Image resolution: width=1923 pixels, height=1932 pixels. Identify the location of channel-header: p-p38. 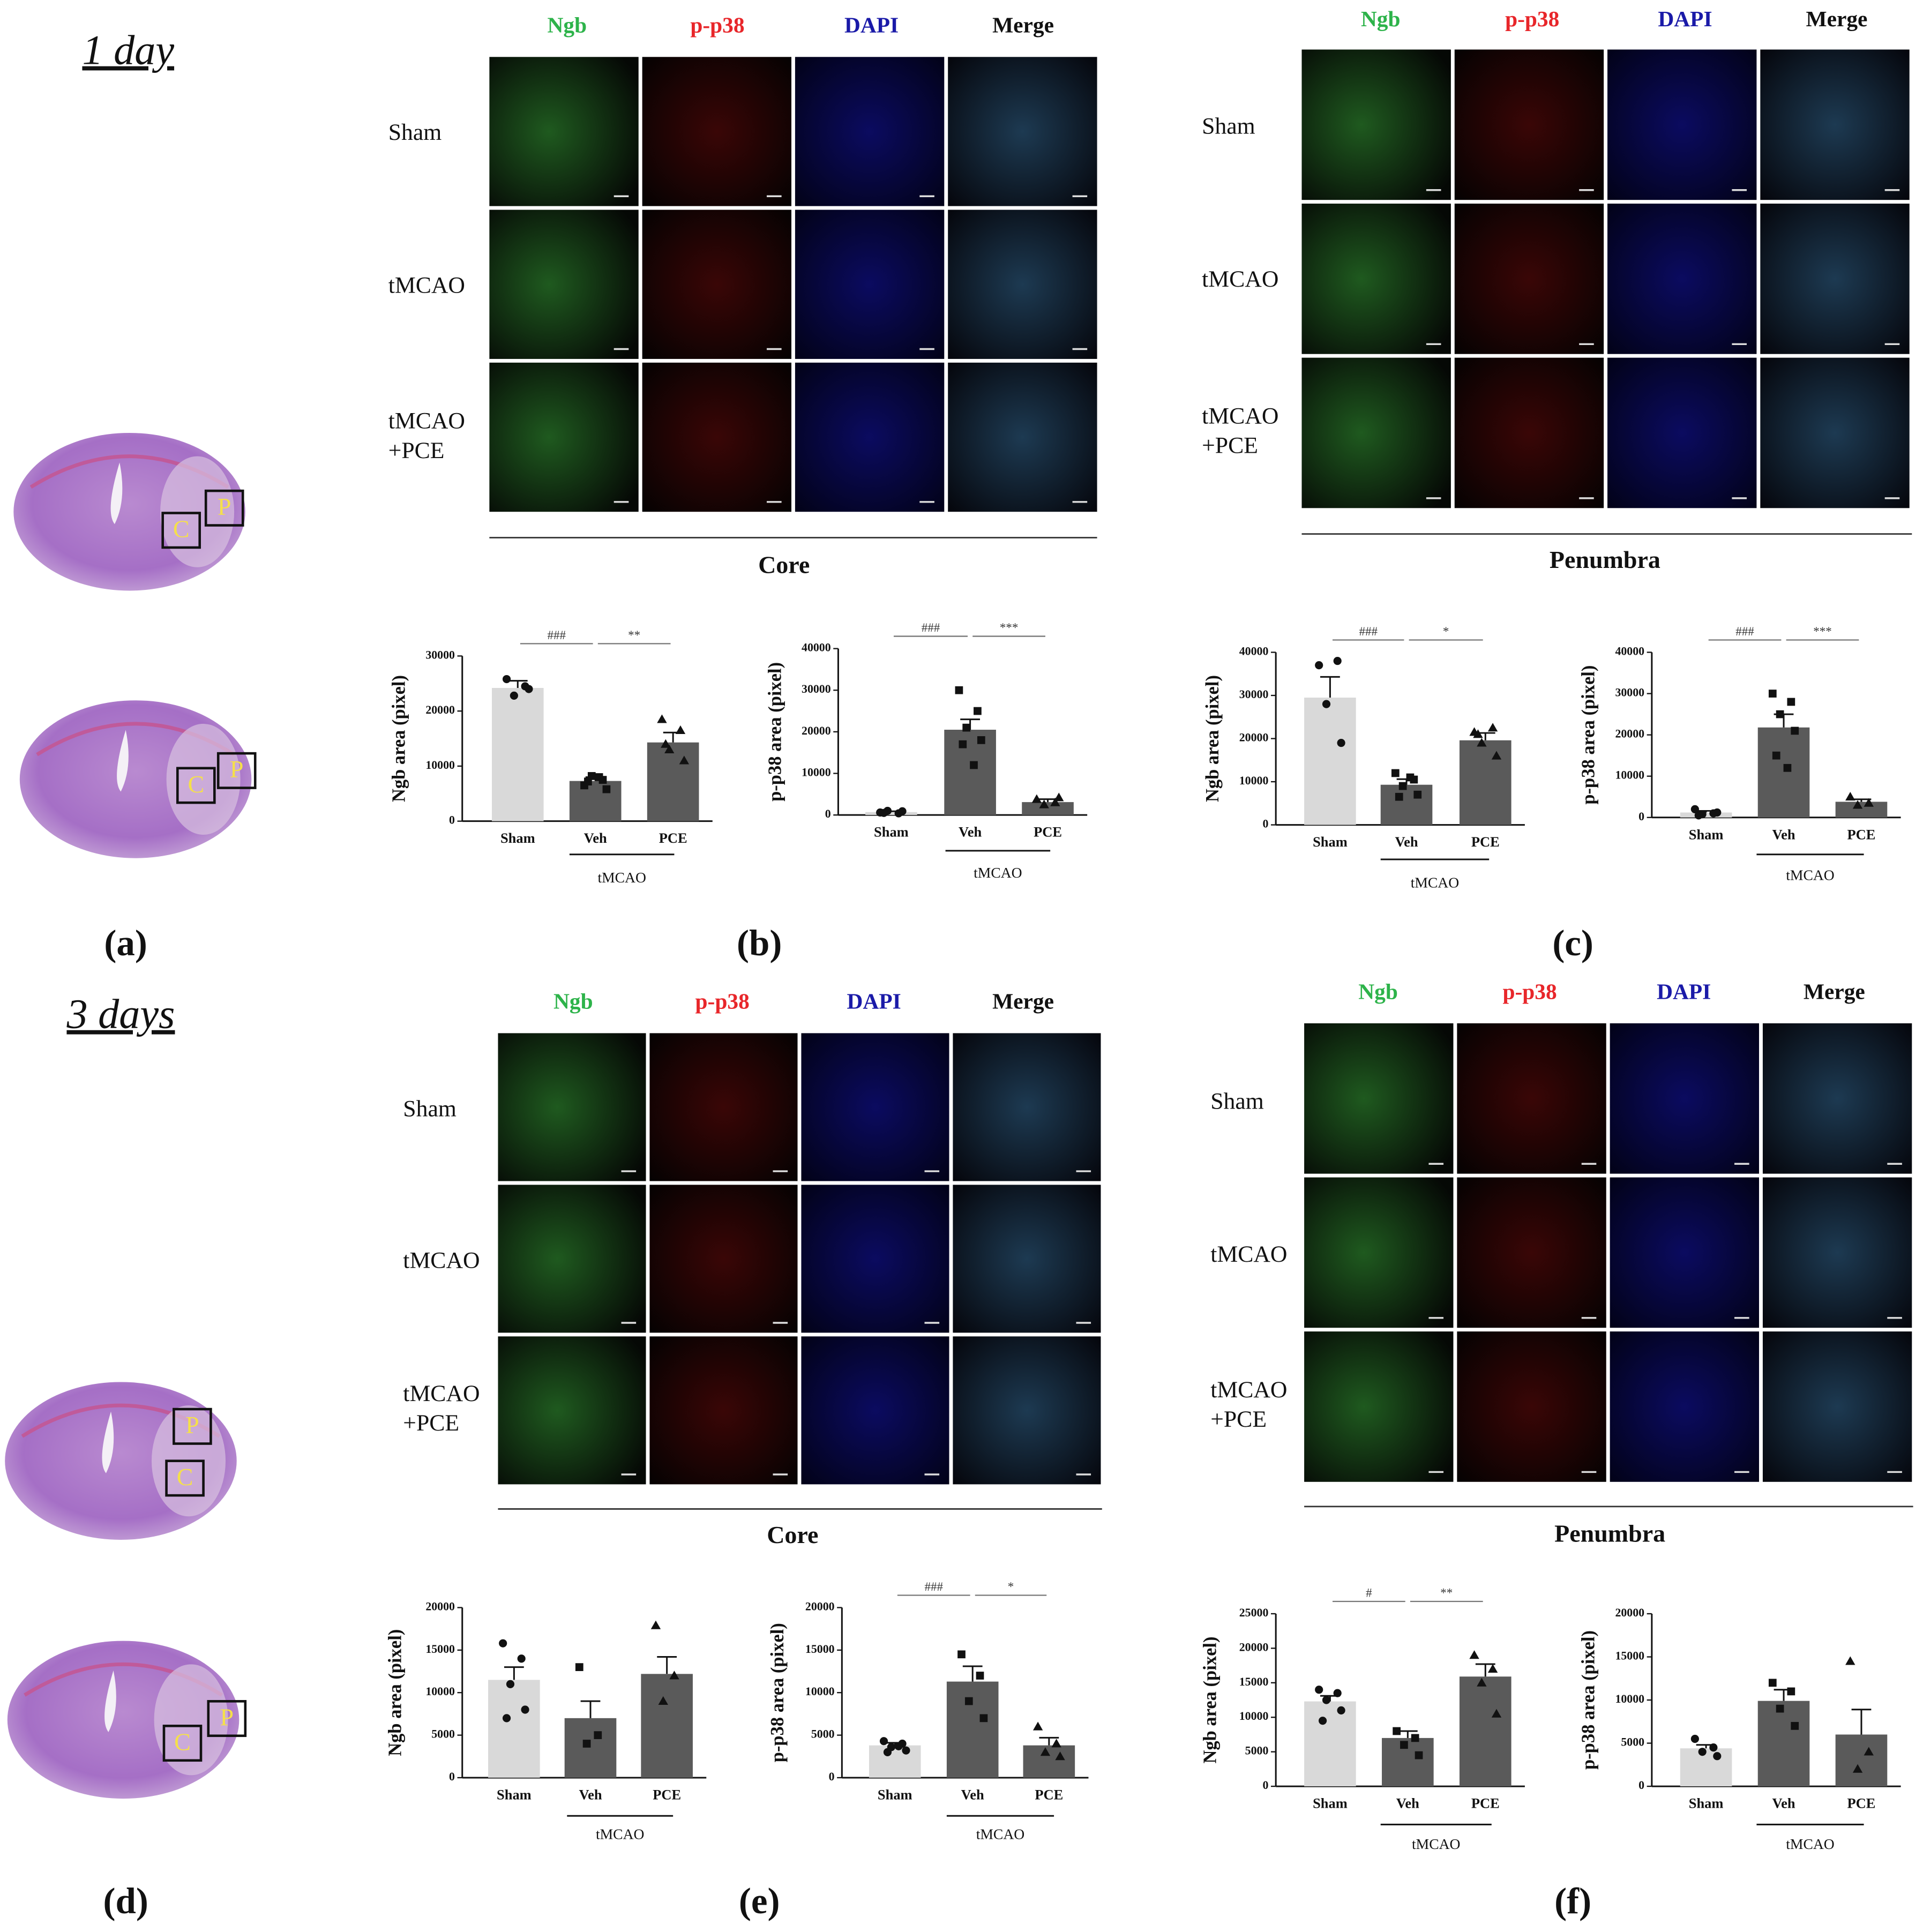
(717, 25).